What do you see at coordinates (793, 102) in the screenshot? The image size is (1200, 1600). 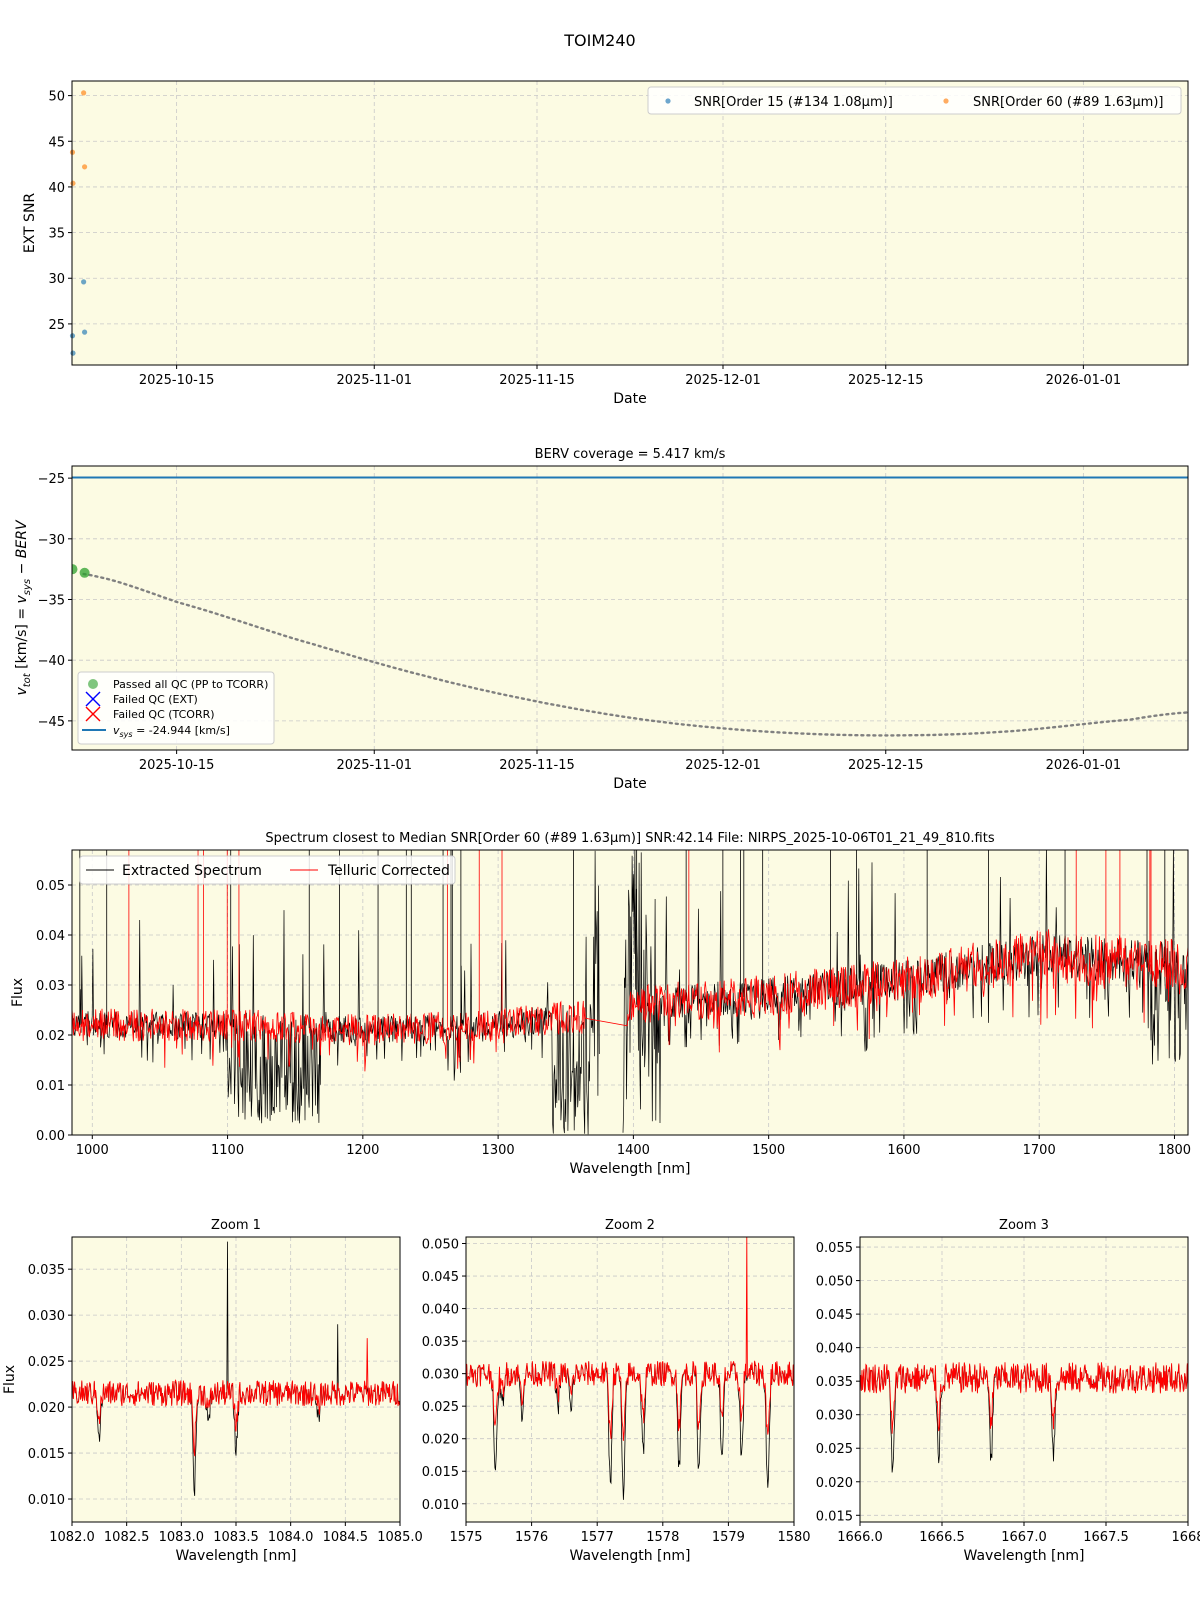 I see `legend-label: SNR[Order 15 (#134 1.08μm)]` at bounding box center [793, 102].